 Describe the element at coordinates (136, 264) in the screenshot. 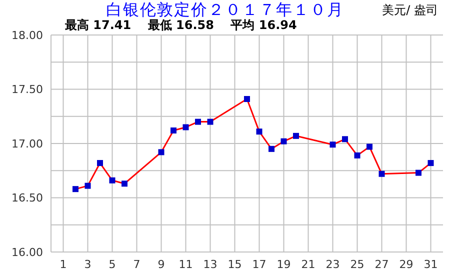

I see `x-tick-label: 7` at that location.